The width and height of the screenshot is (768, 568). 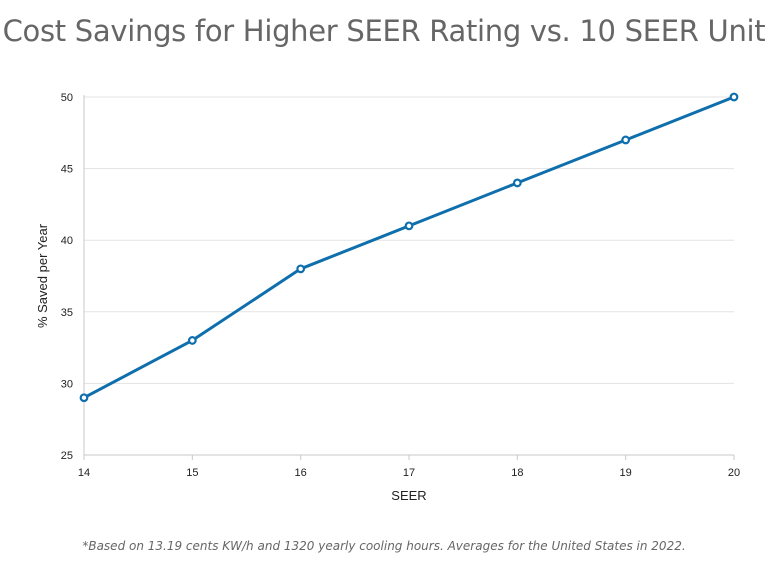 What do you see at coordinates (192, 473) in the screenshot?
I see `x-tick-label: 15` at bounding box center [192, 473].